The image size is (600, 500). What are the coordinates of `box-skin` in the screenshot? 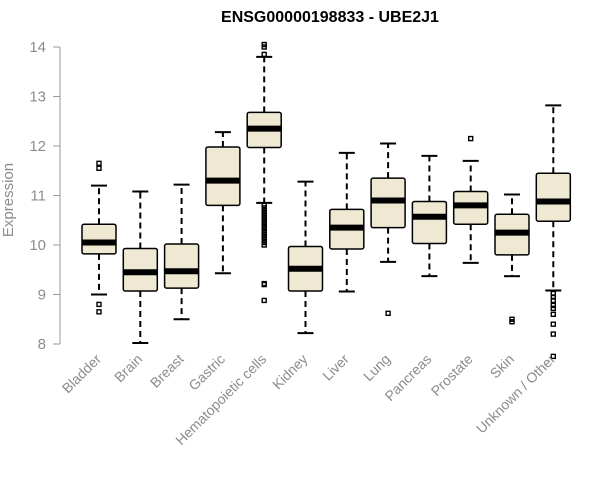 It's located at (512, 259).